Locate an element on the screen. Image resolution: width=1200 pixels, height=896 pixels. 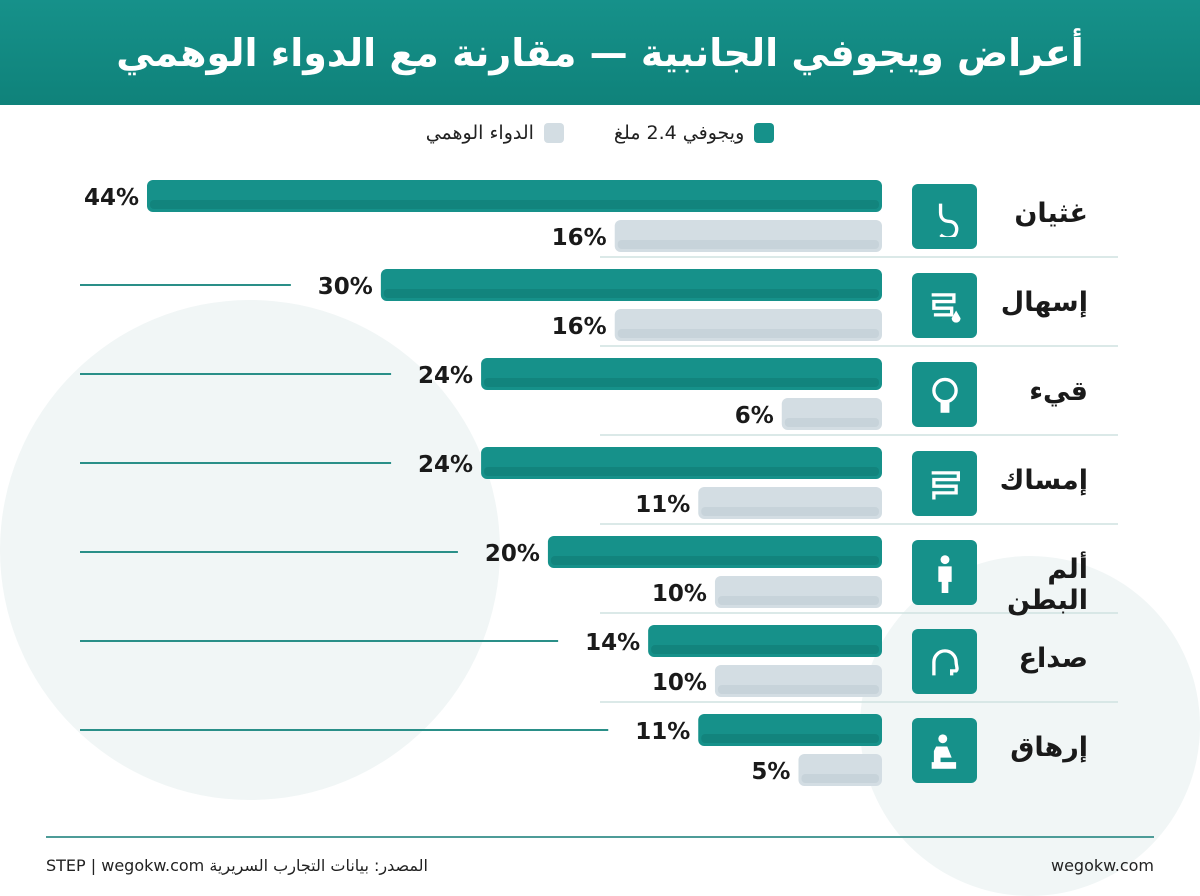
legend-label-drug: ويجوفي 2.4 ملغ is located at coordinates (679, 133).